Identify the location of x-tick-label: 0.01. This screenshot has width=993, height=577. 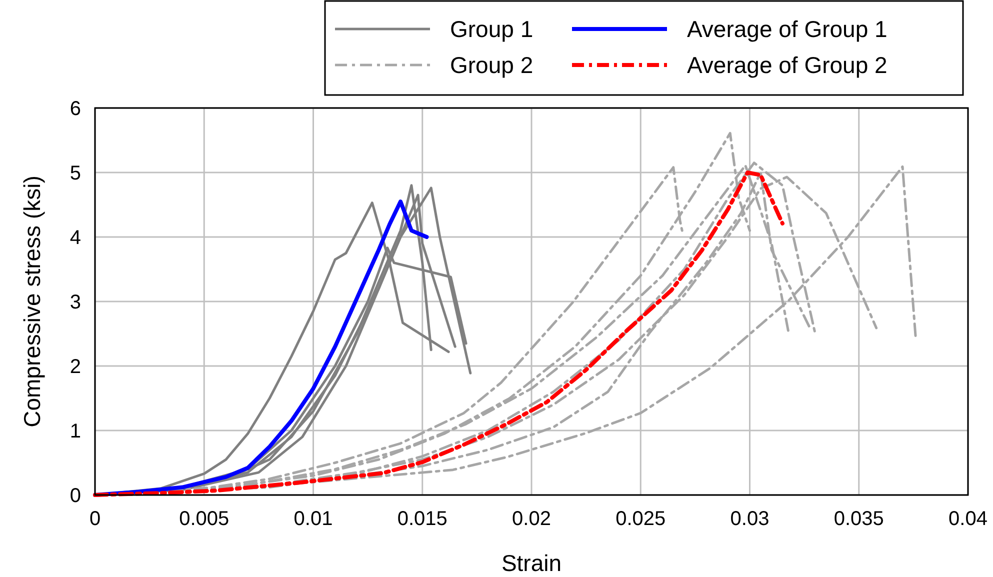
(313, 519).